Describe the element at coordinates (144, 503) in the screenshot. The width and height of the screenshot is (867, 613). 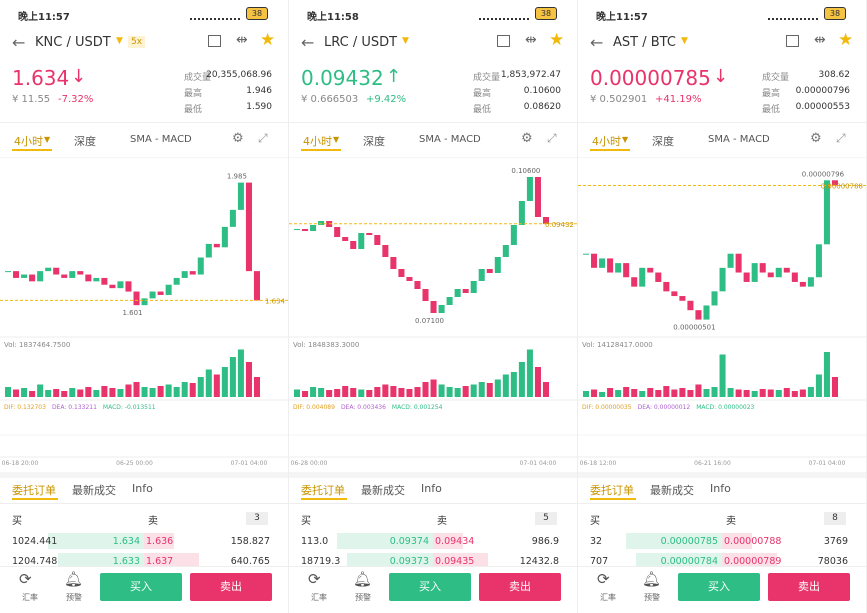
I see `section-divider` at that location.